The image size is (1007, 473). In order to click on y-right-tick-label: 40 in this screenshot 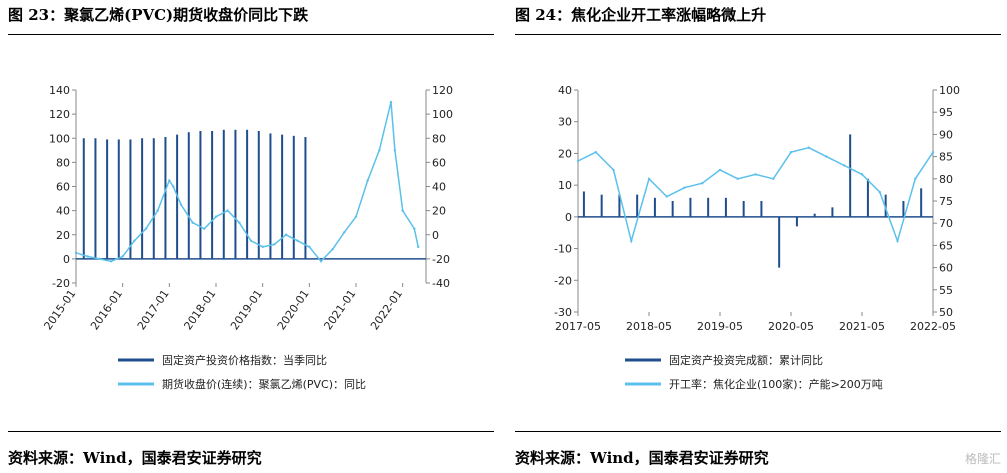, I will do `click(439, 187)`.